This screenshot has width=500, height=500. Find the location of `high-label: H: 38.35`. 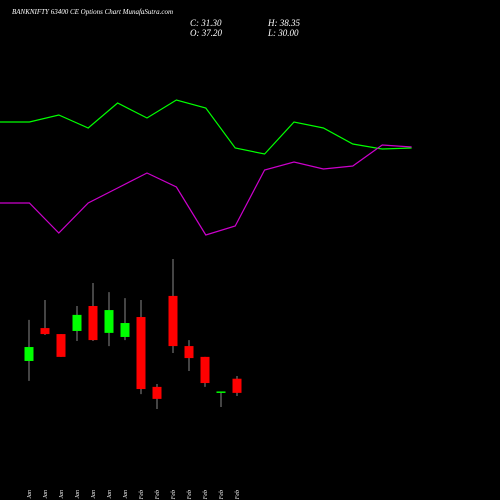

high-label: H: 38.35 is located at coordinates (283, 23).